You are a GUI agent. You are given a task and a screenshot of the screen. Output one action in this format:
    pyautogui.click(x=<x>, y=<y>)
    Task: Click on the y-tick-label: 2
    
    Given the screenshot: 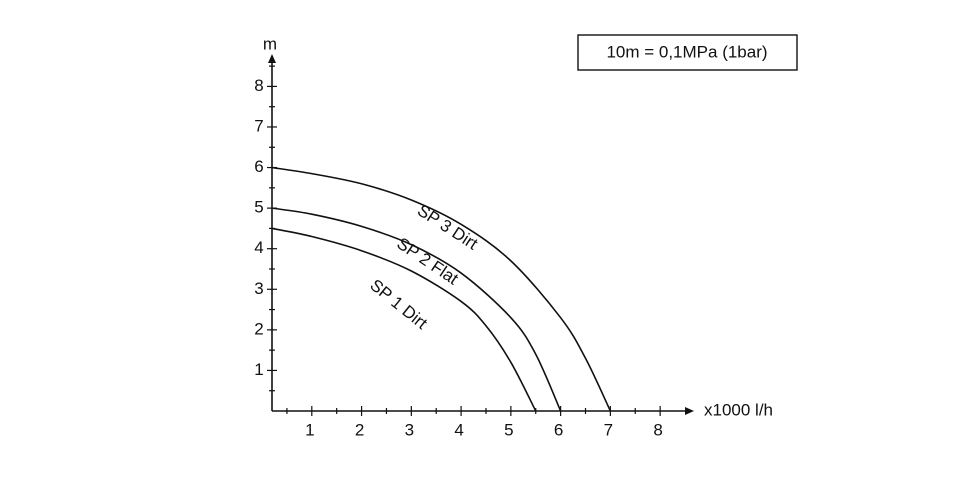 What is the action you would take?
    pyautogui.click(x=258, y=328)
    